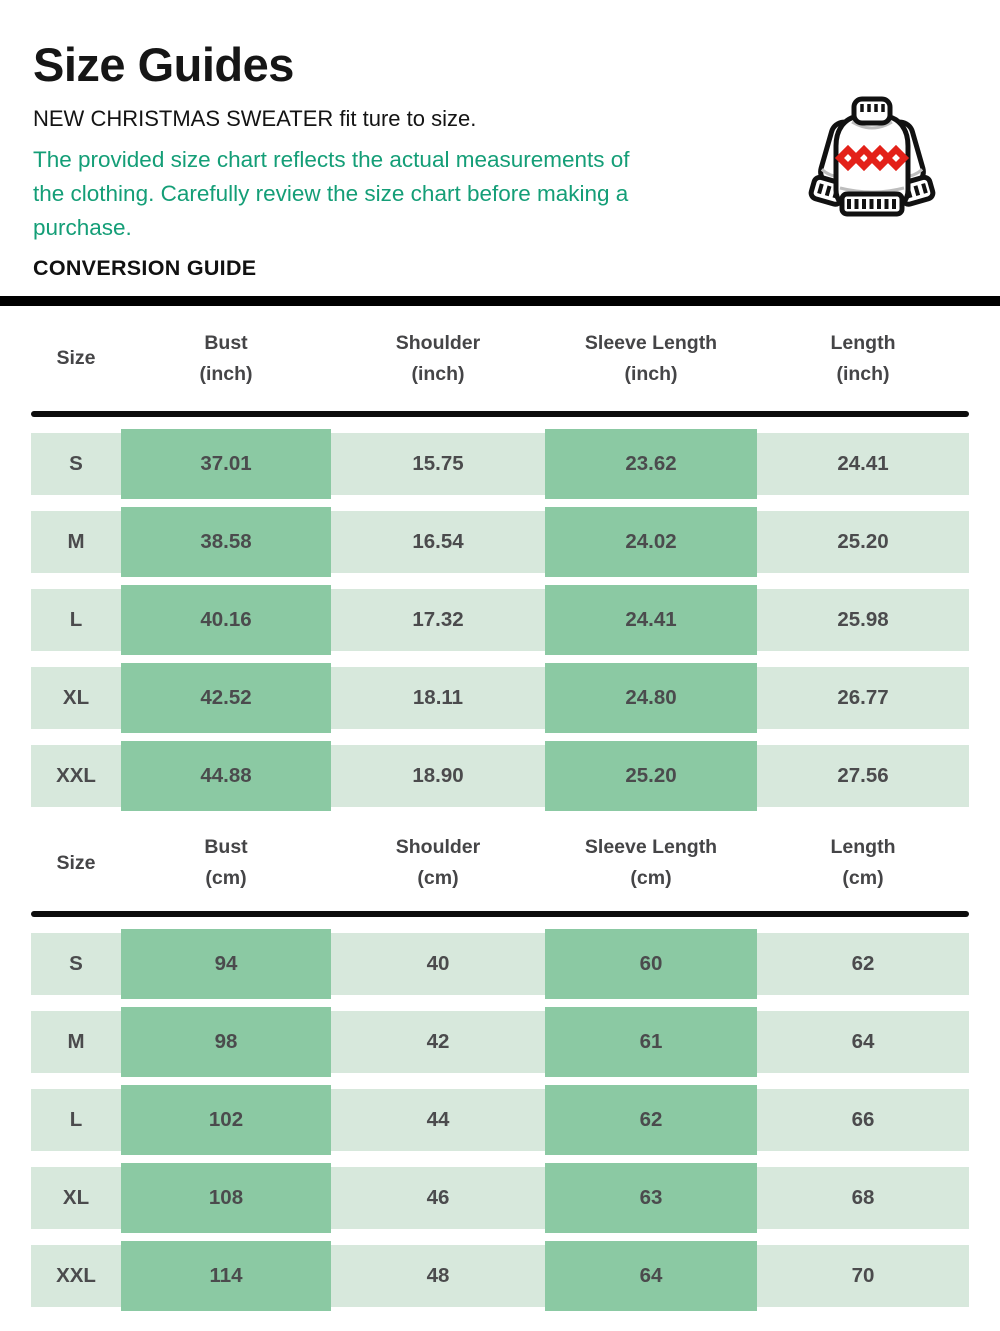 The image size is (1000, 1331). Describe the element at coordinates (438, 698) in the screenshot. I see `value-cell: 18.11` at that location.